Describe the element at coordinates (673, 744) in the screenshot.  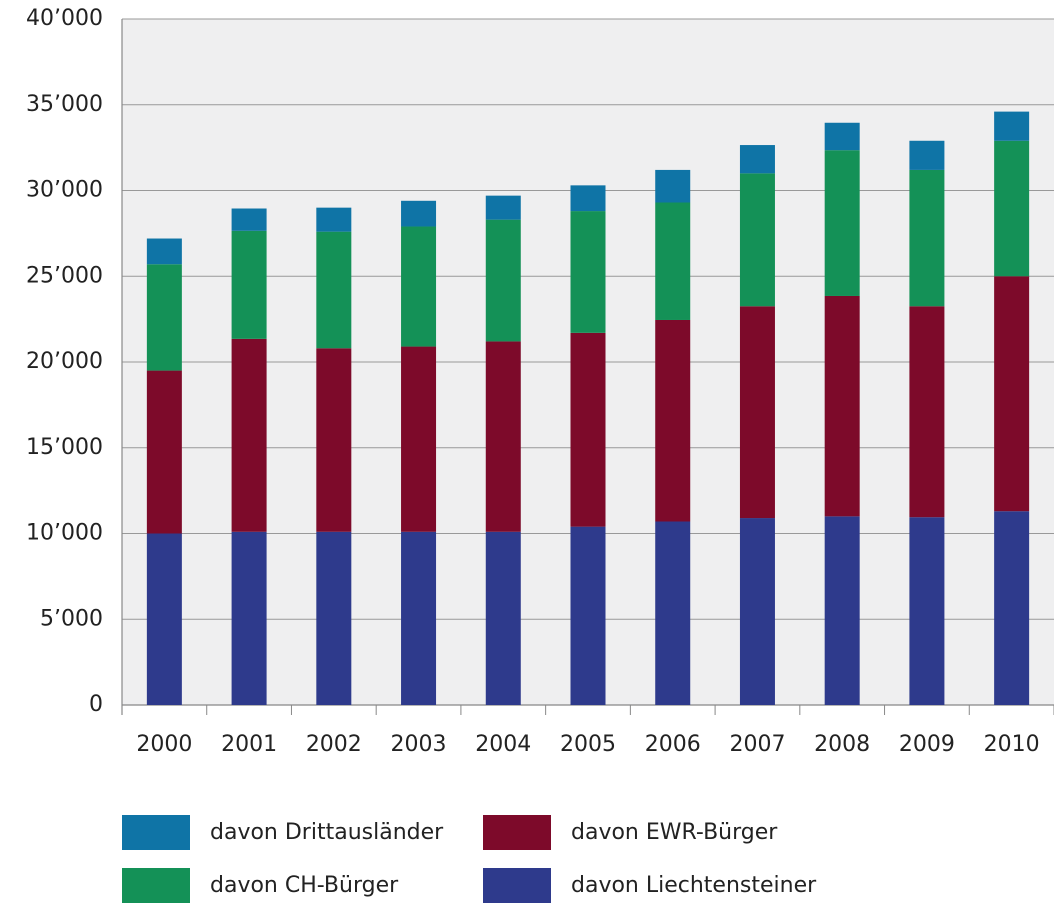
I see `x-tick-label: 2006` at that location.